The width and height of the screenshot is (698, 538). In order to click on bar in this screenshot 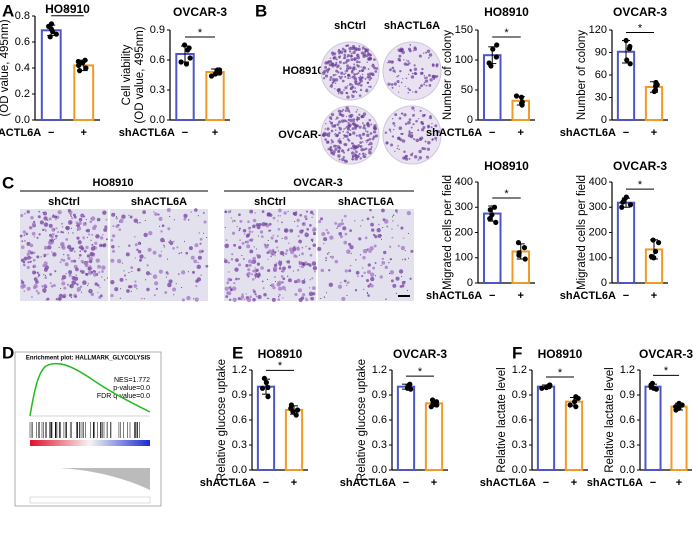, I will do `click(215, 96)`.